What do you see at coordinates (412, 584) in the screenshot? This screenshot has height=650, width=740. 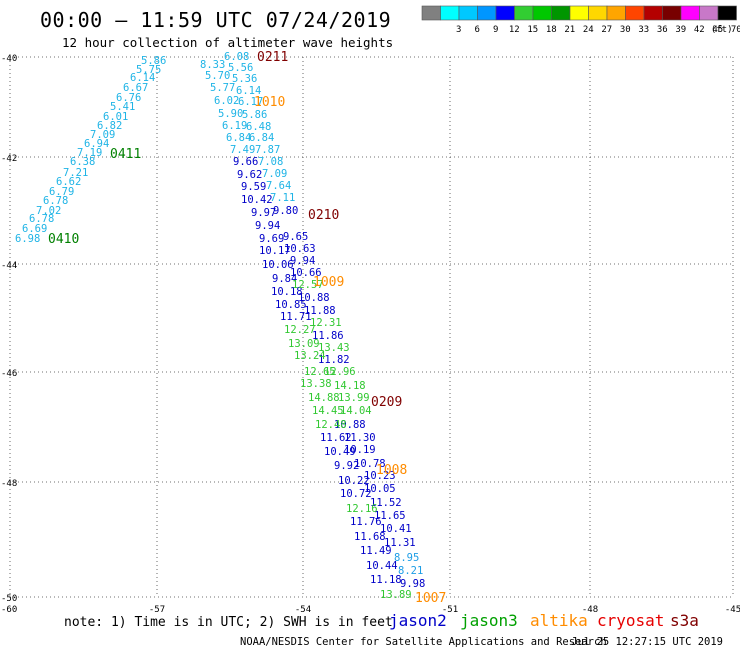 I see `wave-height-value: 9.98` at bounding box center [412, 584].